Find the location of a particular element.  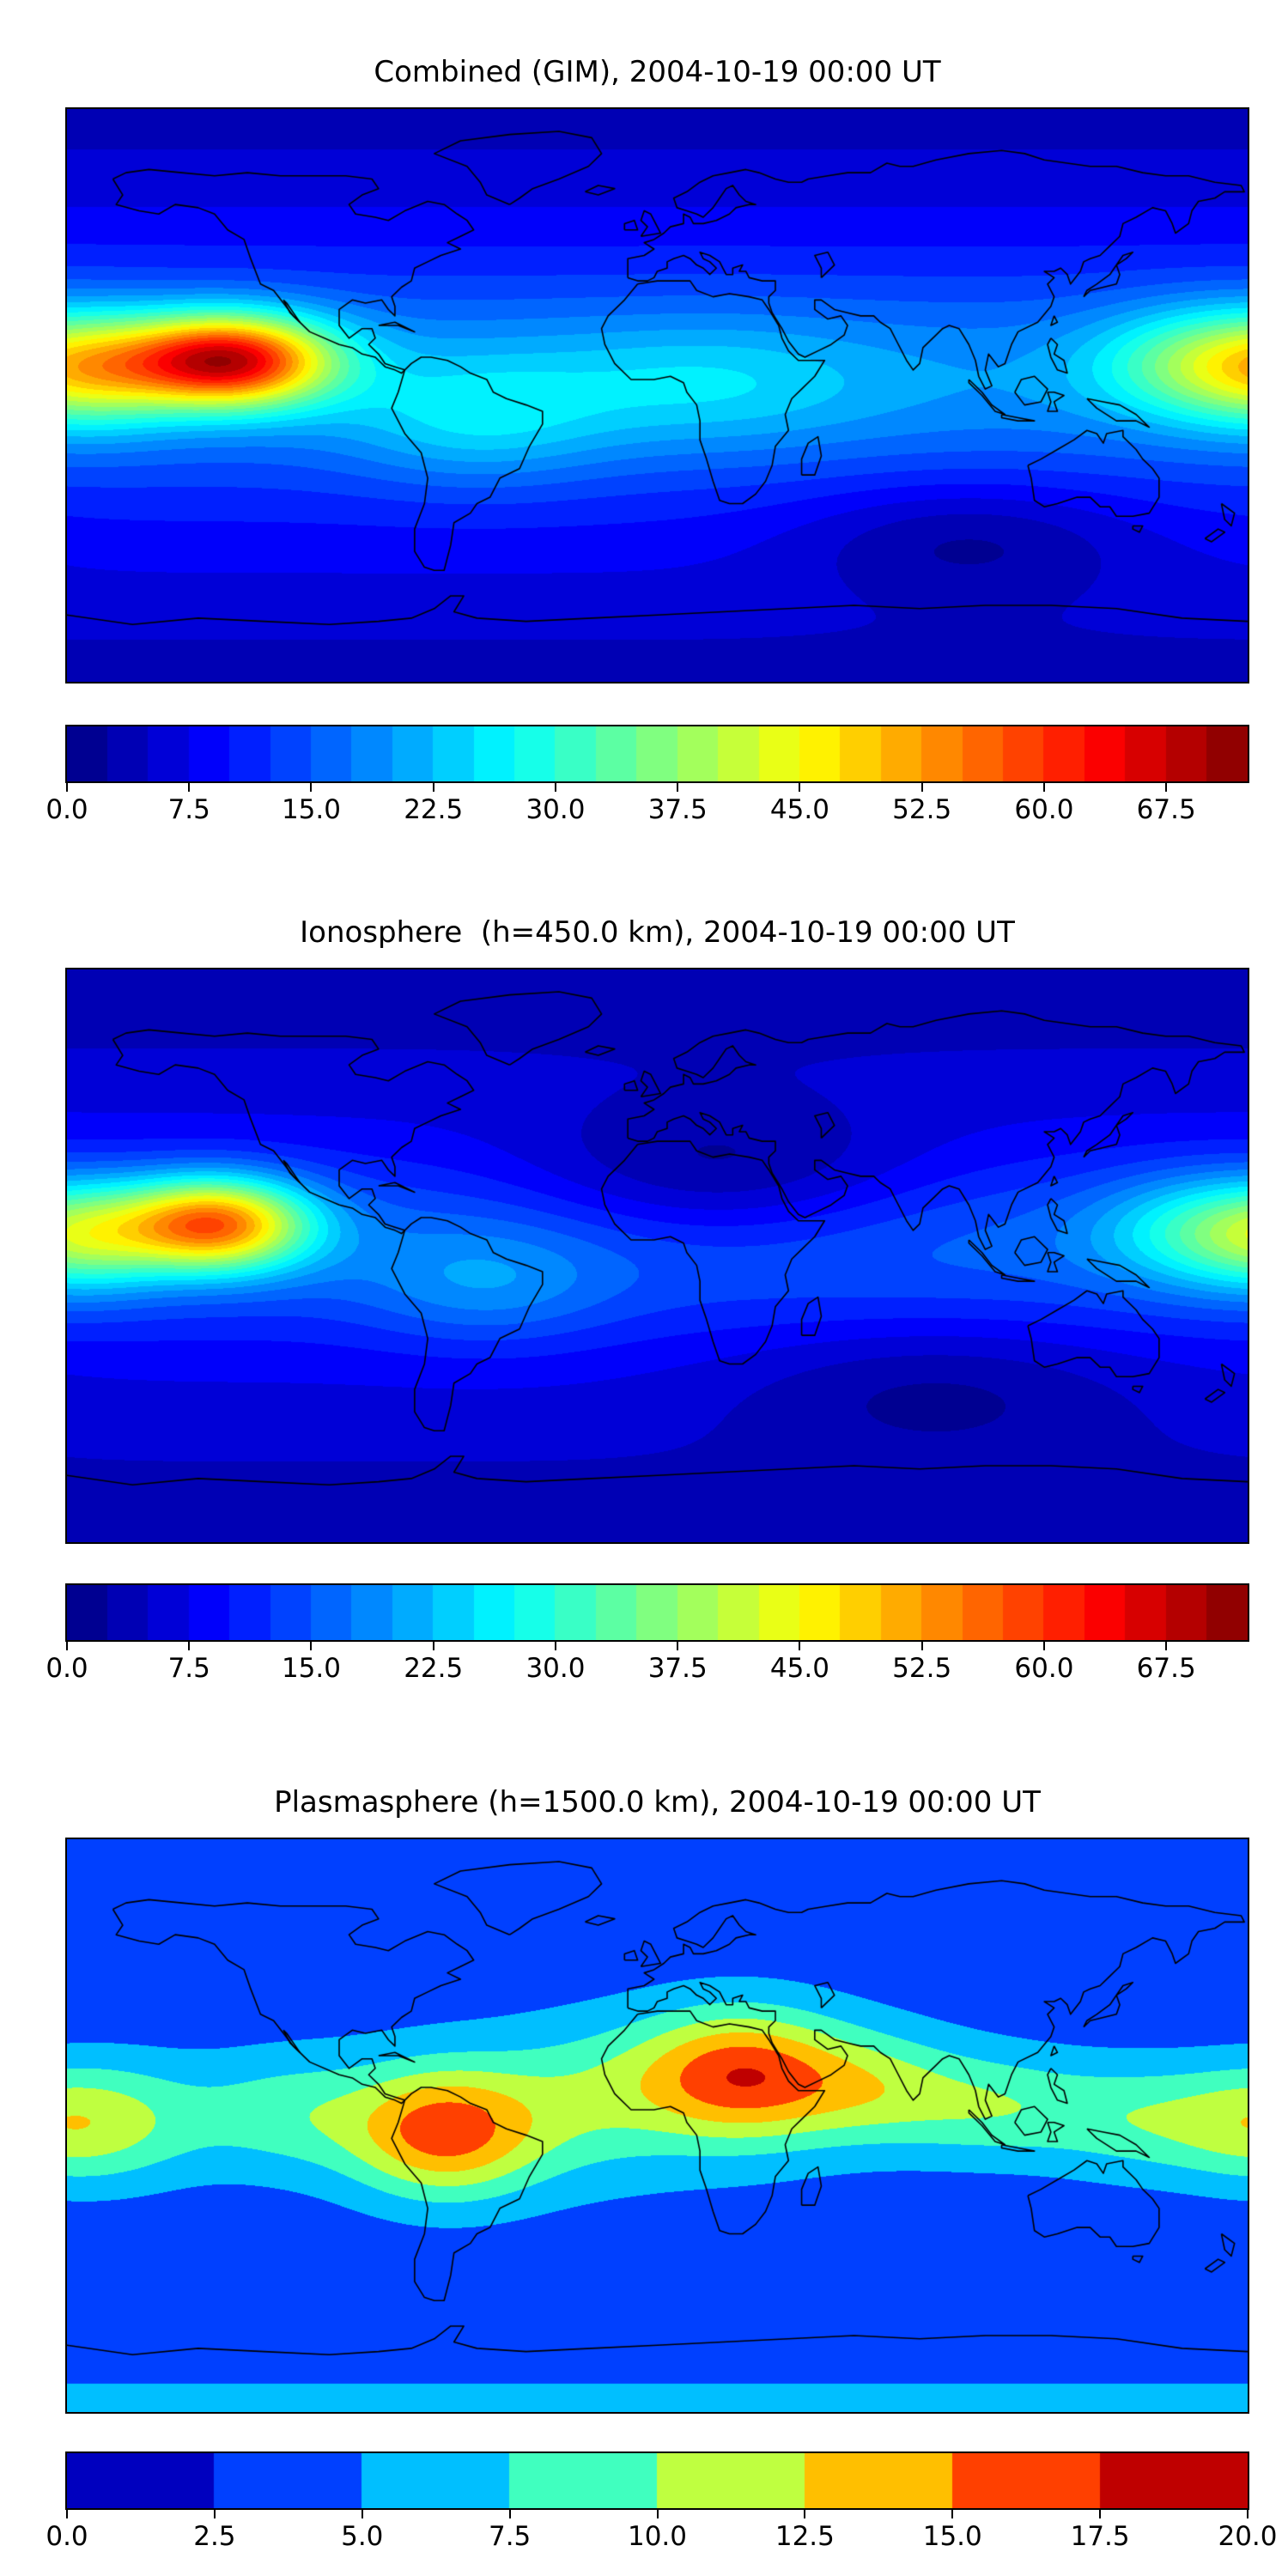

colorbar-canvas-ionosphere is located at coordinates (657, 1612).